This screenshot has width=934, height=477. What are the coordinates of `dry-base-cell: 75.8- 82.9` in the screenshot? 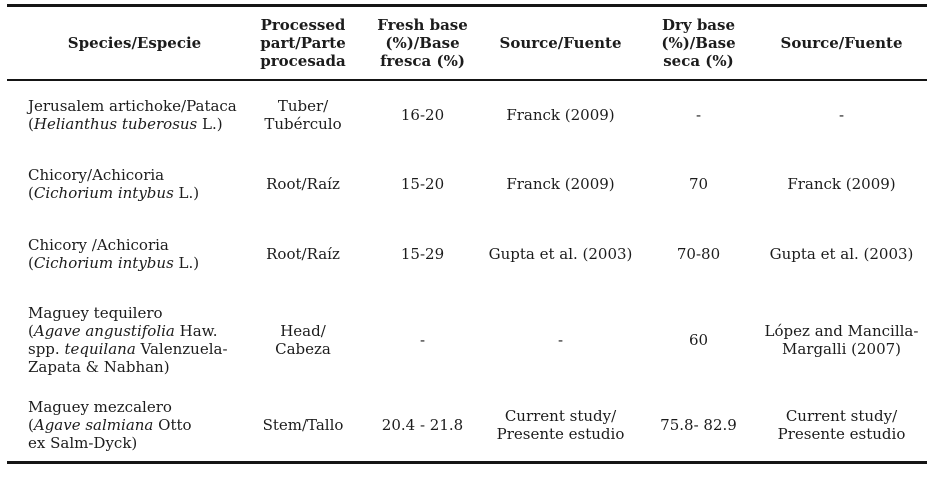 It's located at (698, 425).